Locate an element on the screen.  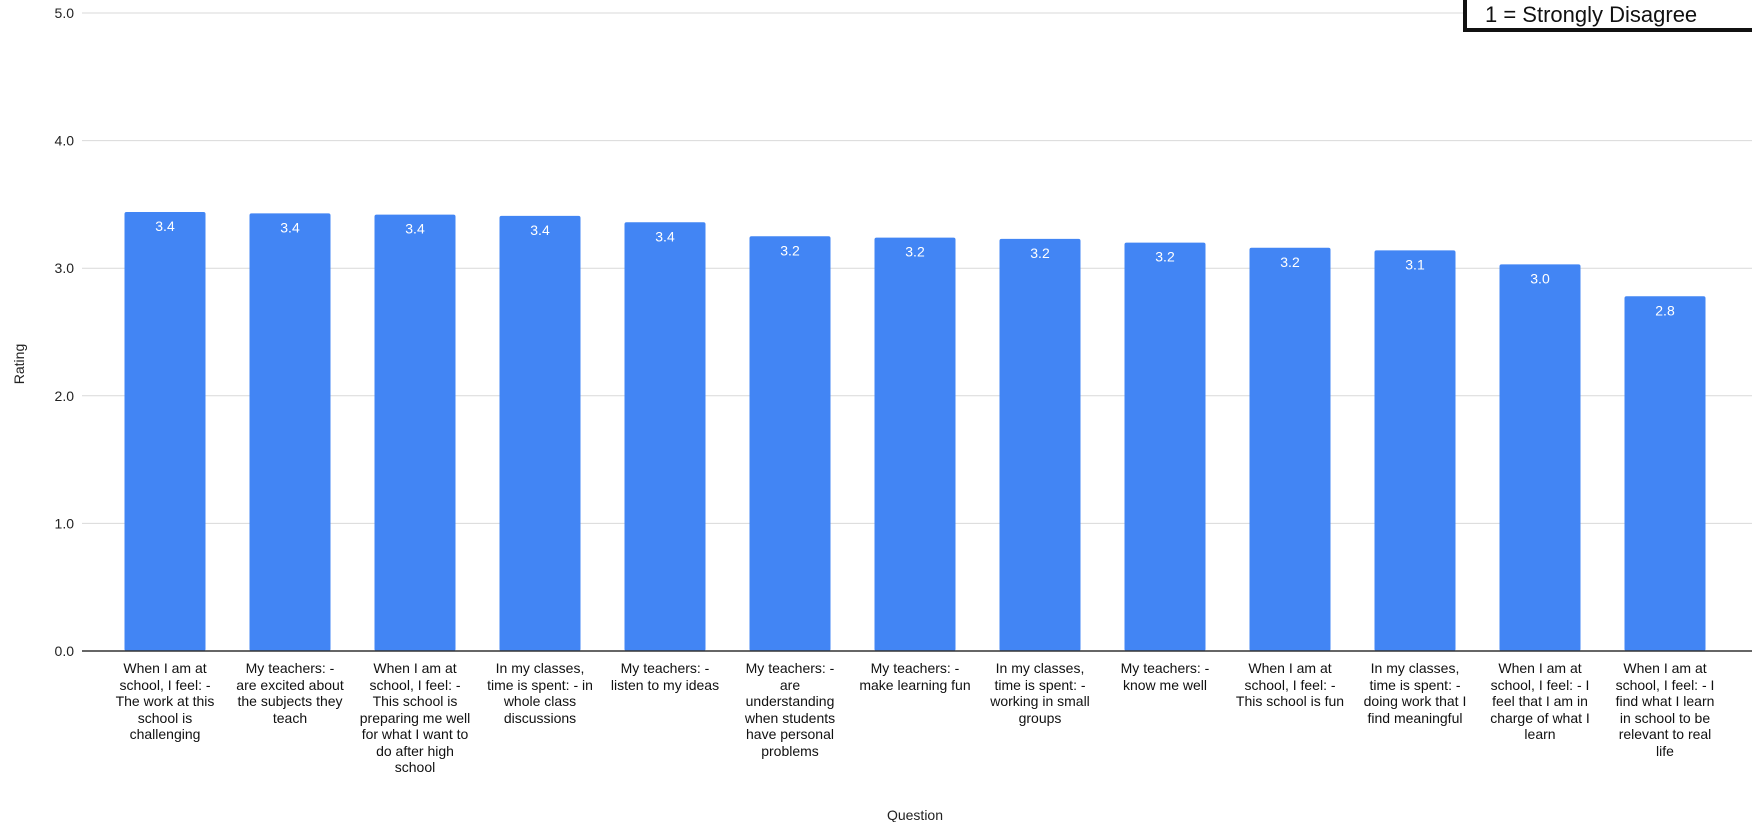
x-tick-label-line: are is located at coordinates (790, 684).